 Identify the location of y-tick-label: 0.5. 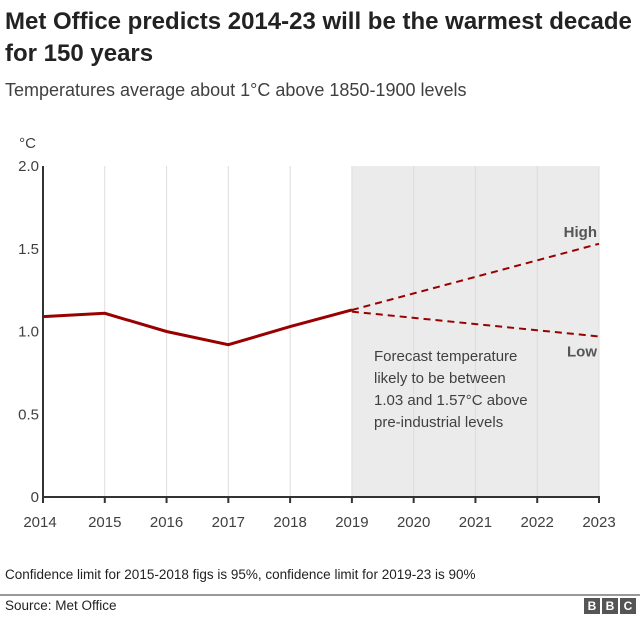
(28, 414).